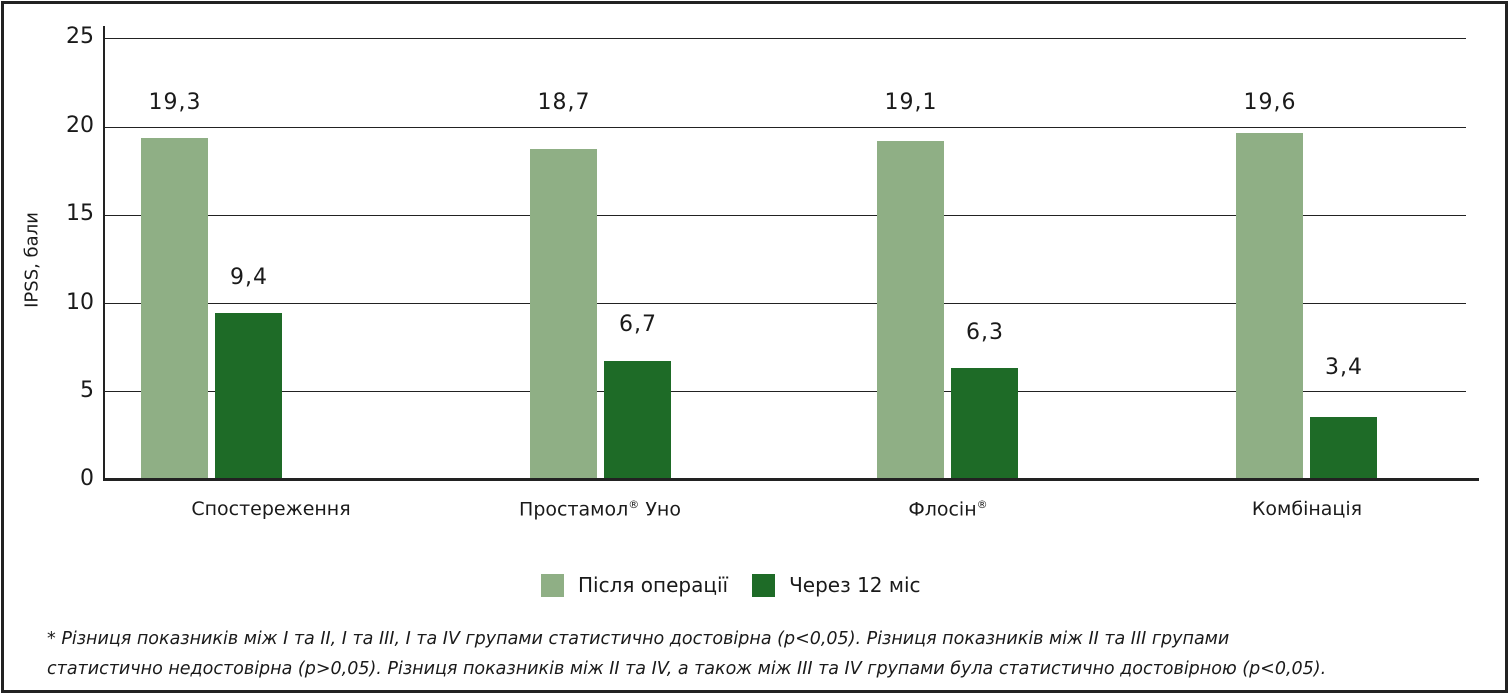 This screenshot has width=1509, height=694. Describe the element at coordinates (1270, 102) in the screenshot. I see `value-label: 19,6` at that location.